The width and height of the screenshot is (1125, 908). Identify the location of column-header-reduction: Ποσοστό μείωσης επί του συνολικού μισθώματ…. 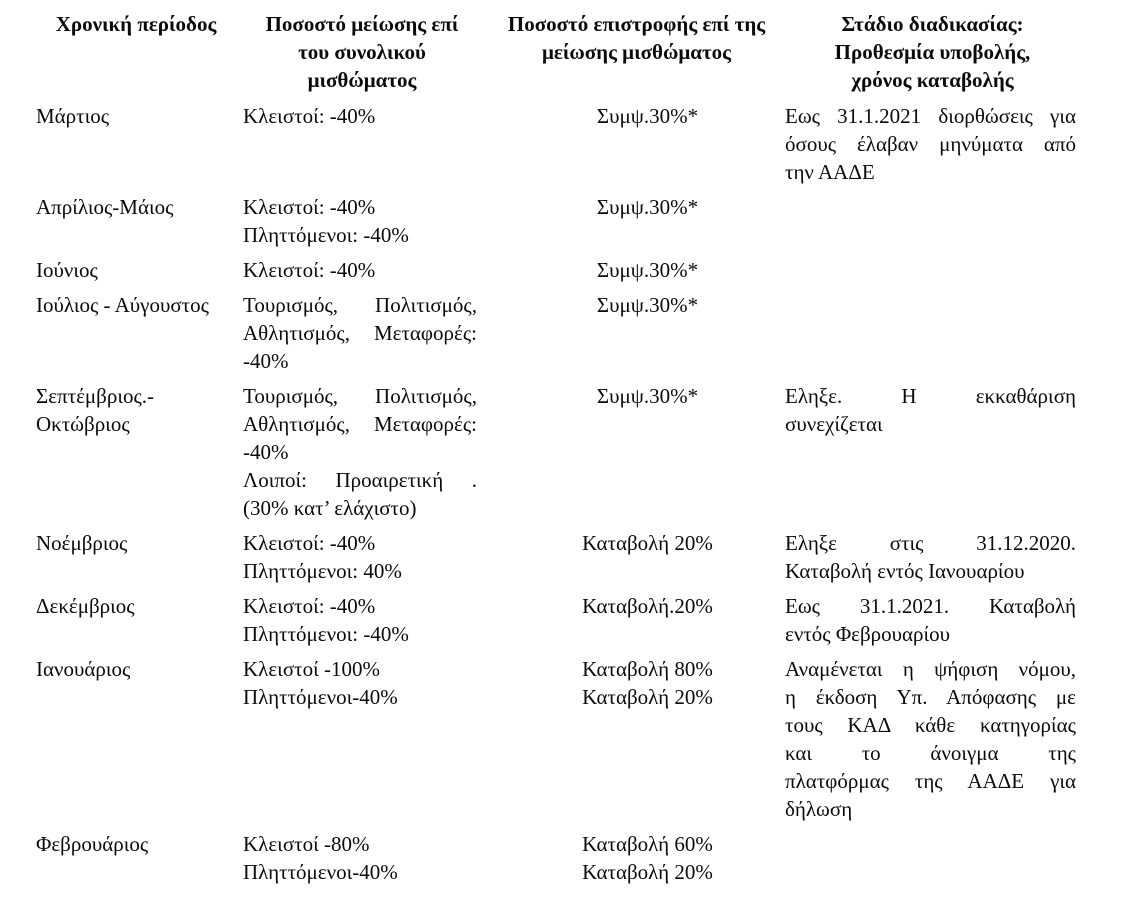
(362, 56).